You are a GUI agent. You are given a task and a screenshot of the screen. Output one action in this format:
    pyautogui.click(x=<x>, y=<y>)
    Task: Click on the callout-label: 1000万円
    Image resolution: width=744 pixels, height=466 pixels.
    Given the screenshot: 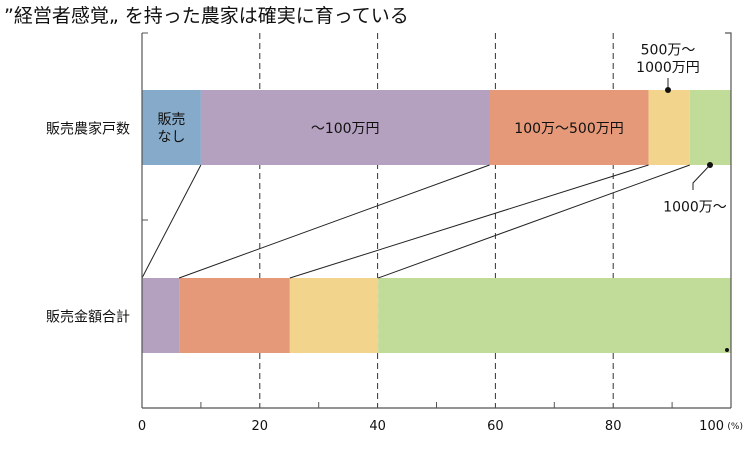 What is the action you would take?
    pyautogui.click(x=668, y=68)
    